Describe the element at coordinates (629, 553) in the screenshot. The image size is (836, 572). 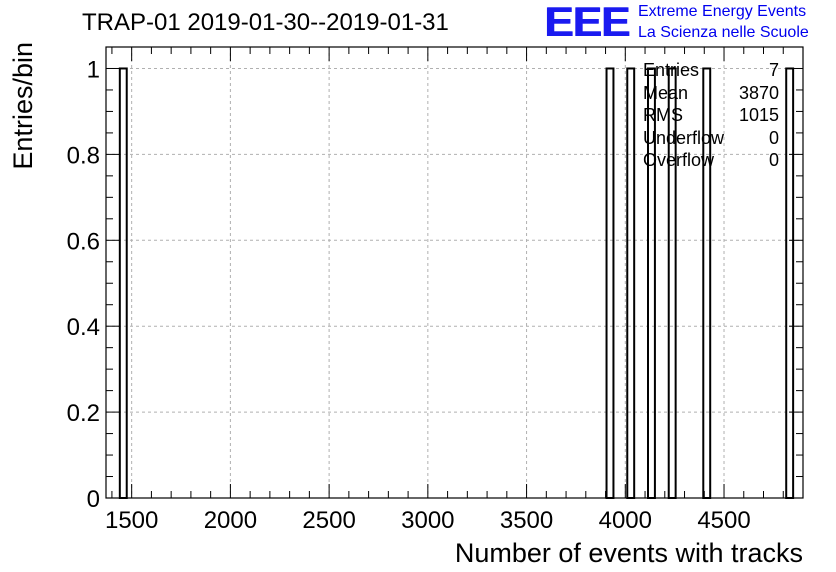
I see `x-axis-label: Number of events with tracks` at that location.